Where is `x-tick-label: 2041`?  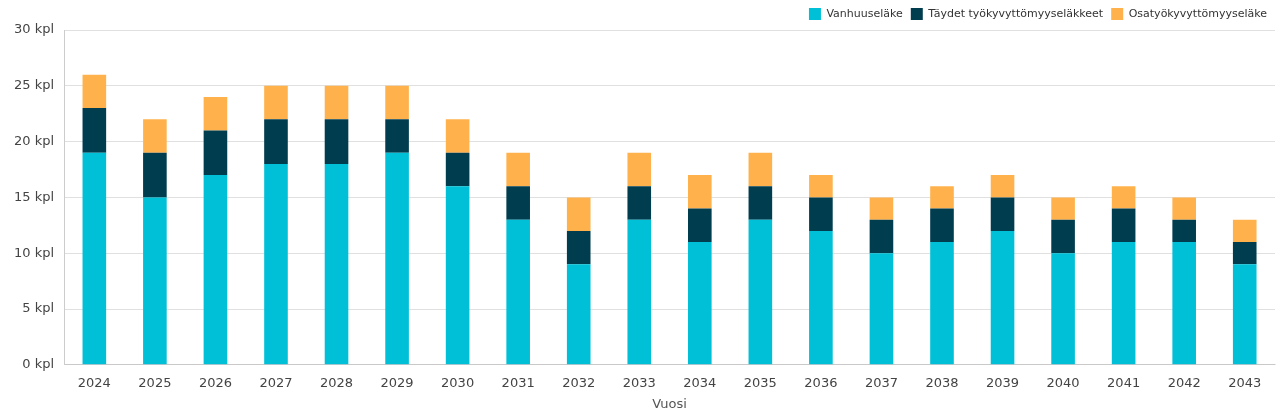 x-tick-label: 2041 is located at coordinates (1124, 382).